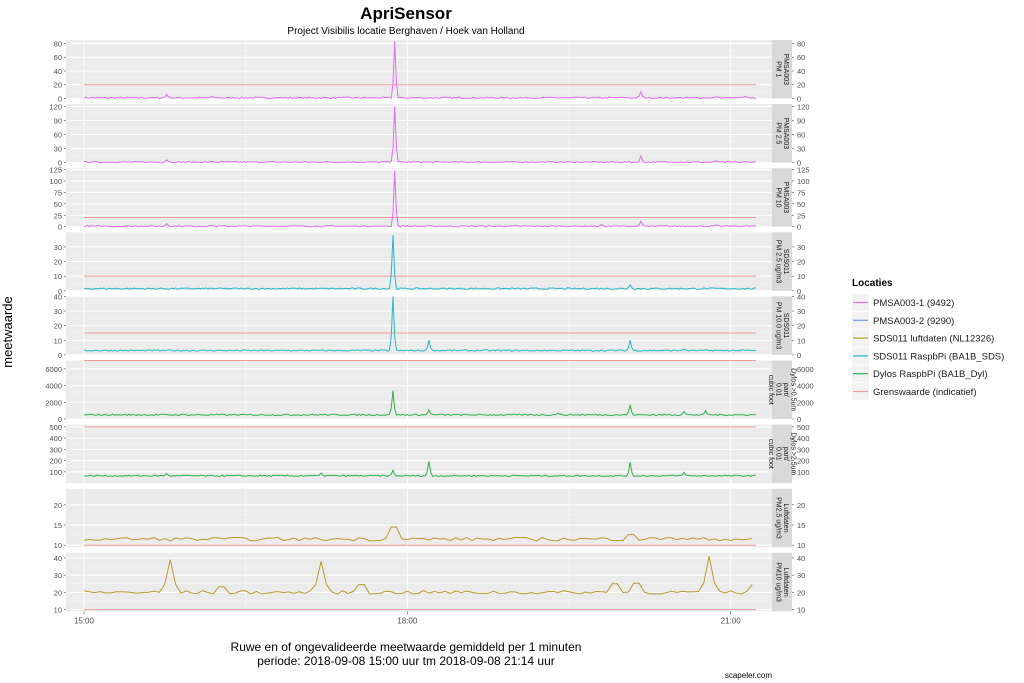 Image resolution: width=1024 pixels, height=683 pixels. What do you see at coordinates (777, 197) in the screenshot?
I see `facet-strip-label: PM 10` at bounding box center [777, 197].